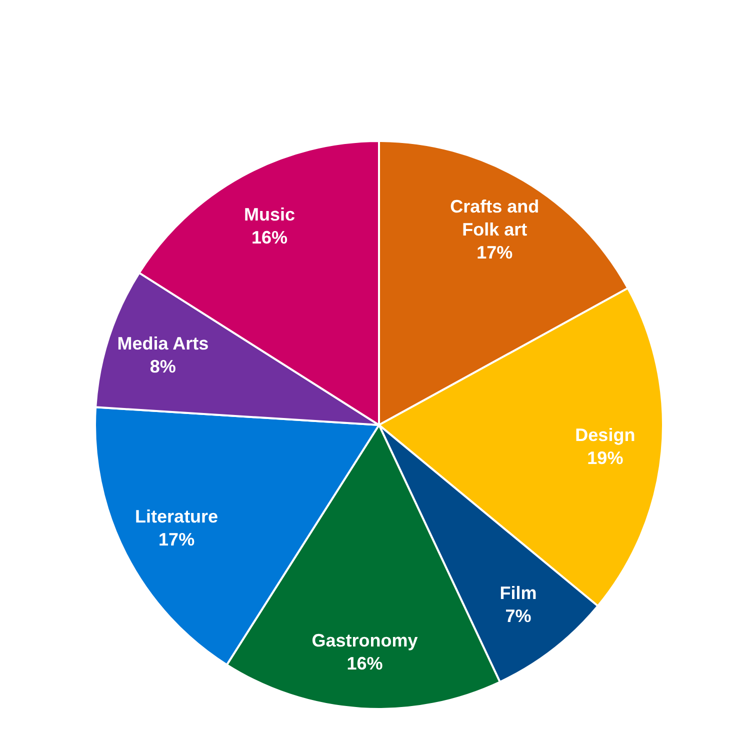  What do you see at coordinates (605, 434) in the screenshot?
I see `slice-label: Design` at bounding box center [605, 434].